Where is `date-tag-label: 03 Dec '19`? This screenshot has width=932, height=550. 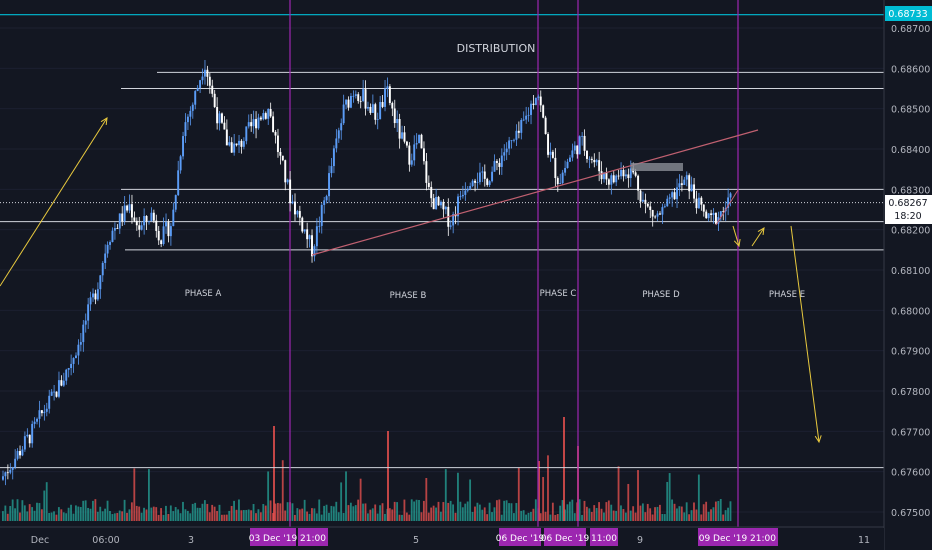 date-tag-label: 03 Dec '19 is located at coordinates (273, 539).